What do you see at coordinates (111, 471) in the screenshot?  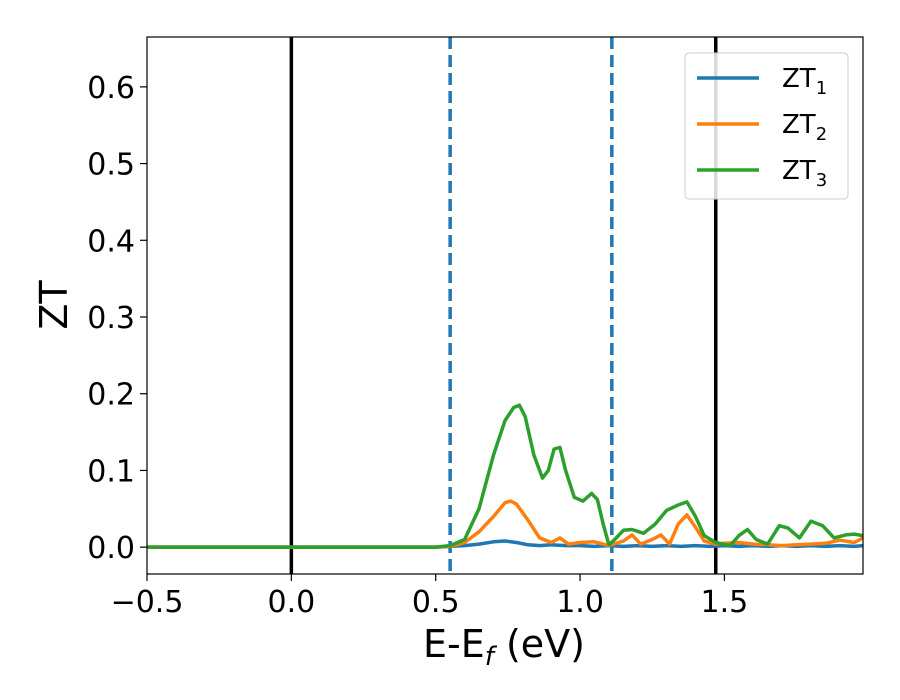 I see `y-tick-label: 0.1` at bounding box center [111, 471].